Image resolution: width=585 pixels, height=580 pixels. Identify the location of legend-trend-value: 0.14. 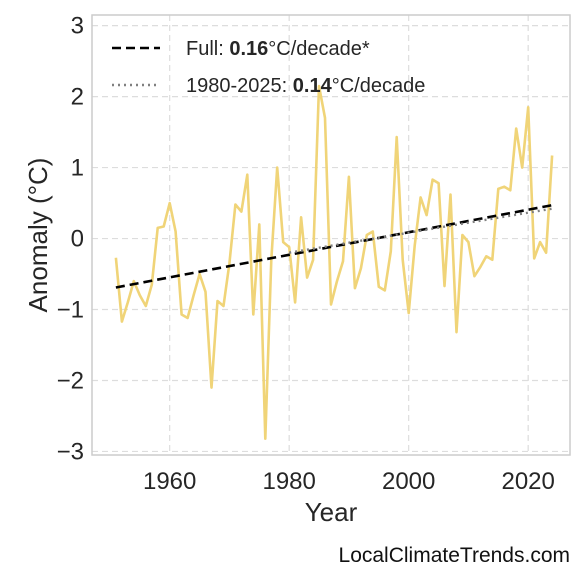
(313, 86).